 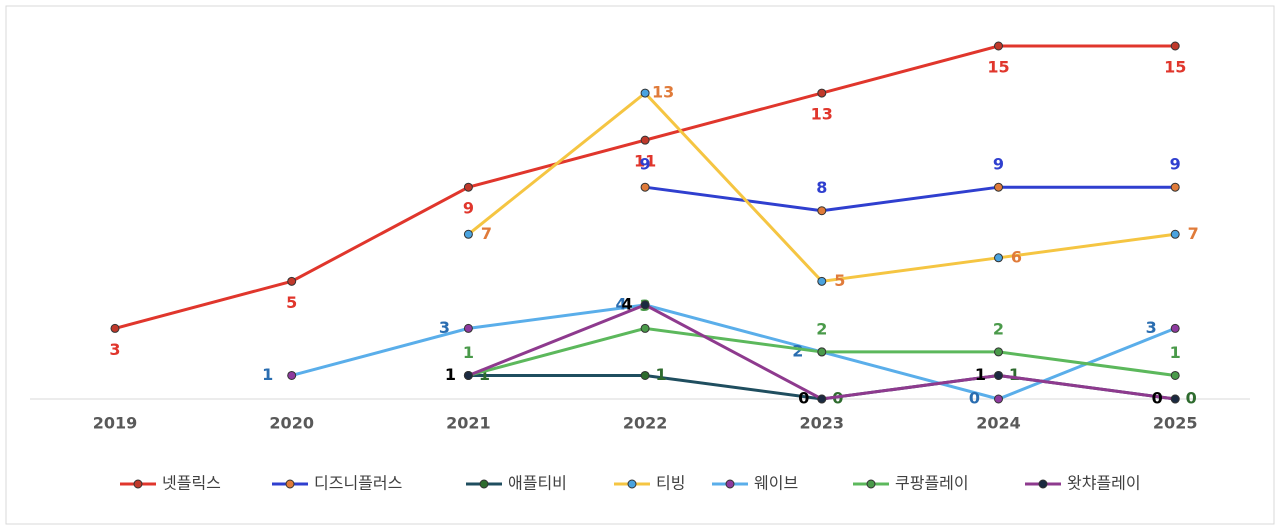 I want to click on x-tick-label: 2023, so click(x=822, y=423).